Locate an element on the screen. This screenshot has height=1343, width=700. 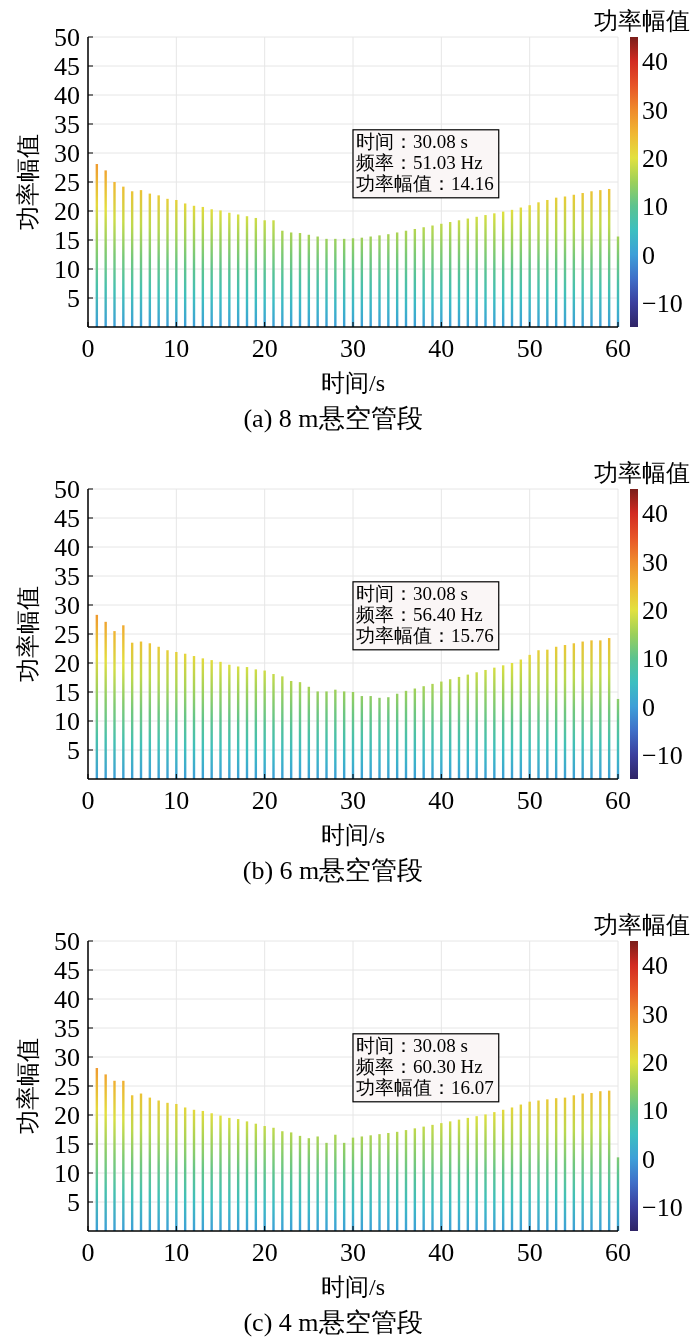
text: (b) 6 m悬空管段 is located at coordinates (333, 870).